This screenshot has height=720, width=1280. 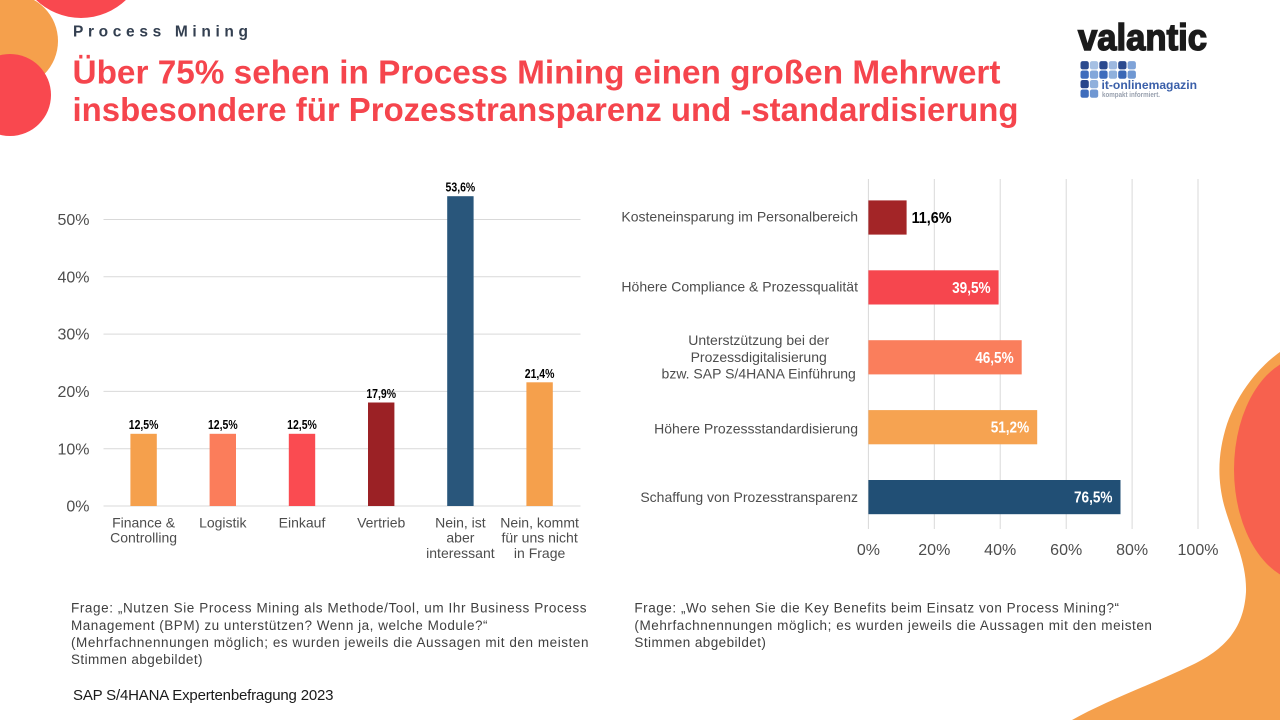 I want to click on svg-text: 30%, so click(x=73, y=335).